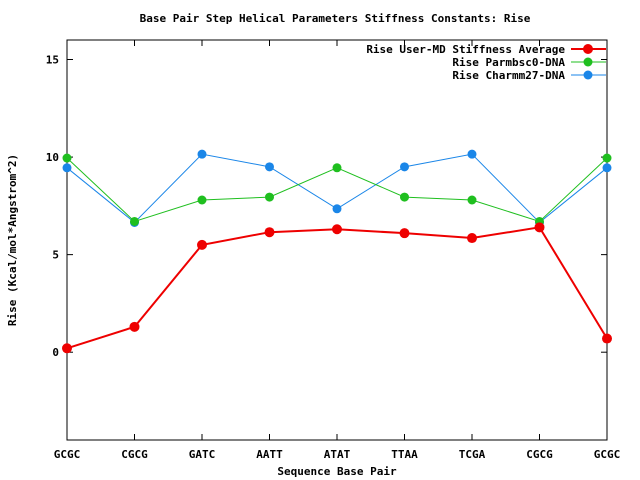  I want to click on y-tick-label: 0, so click(55, 352).